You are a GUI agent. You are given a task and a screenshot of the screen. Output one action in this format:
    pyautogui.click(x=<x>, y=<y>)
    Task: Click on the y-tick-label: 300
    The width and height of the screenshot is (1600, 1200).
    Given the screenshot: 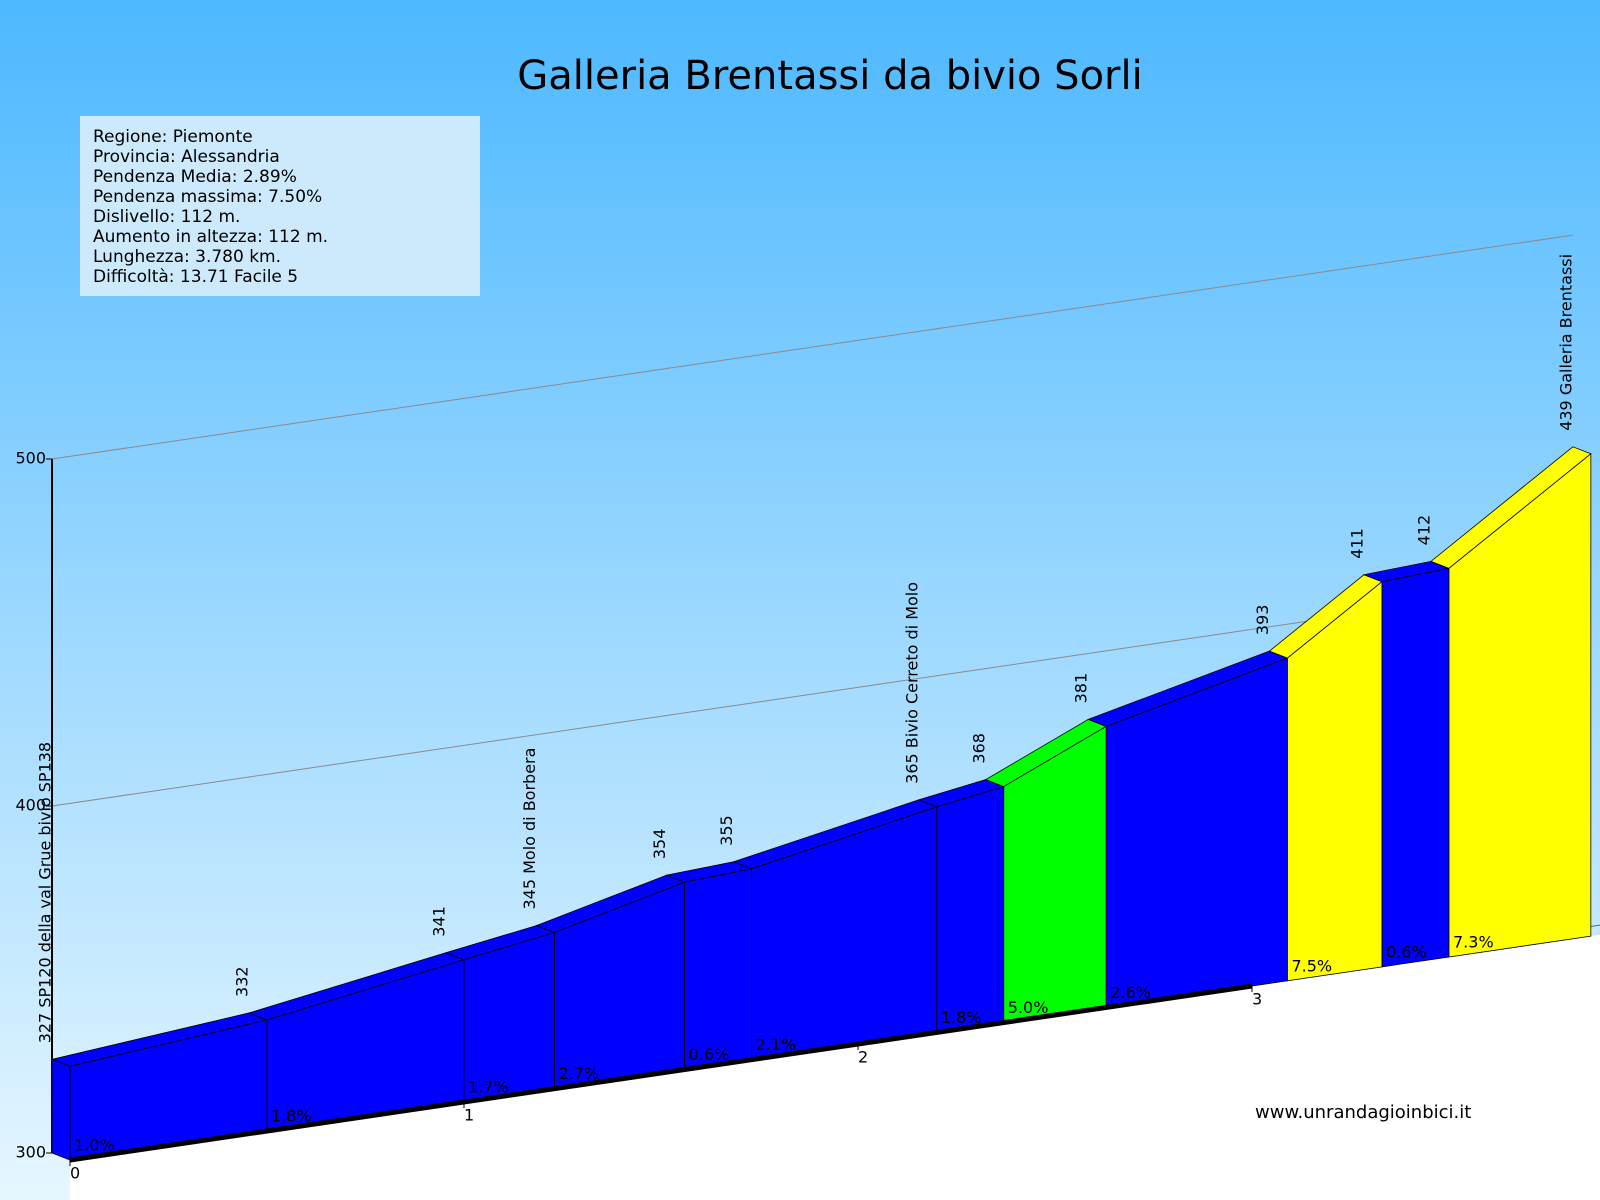 What is the action you would take?
    pyautogui.click(x=30, y=1152)
    